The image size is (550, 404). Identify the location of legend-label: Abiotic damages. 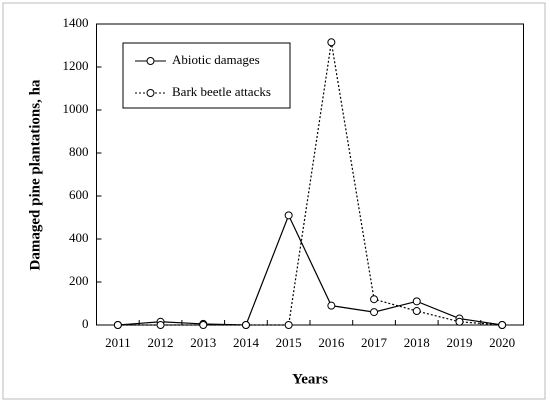
(216, 59).